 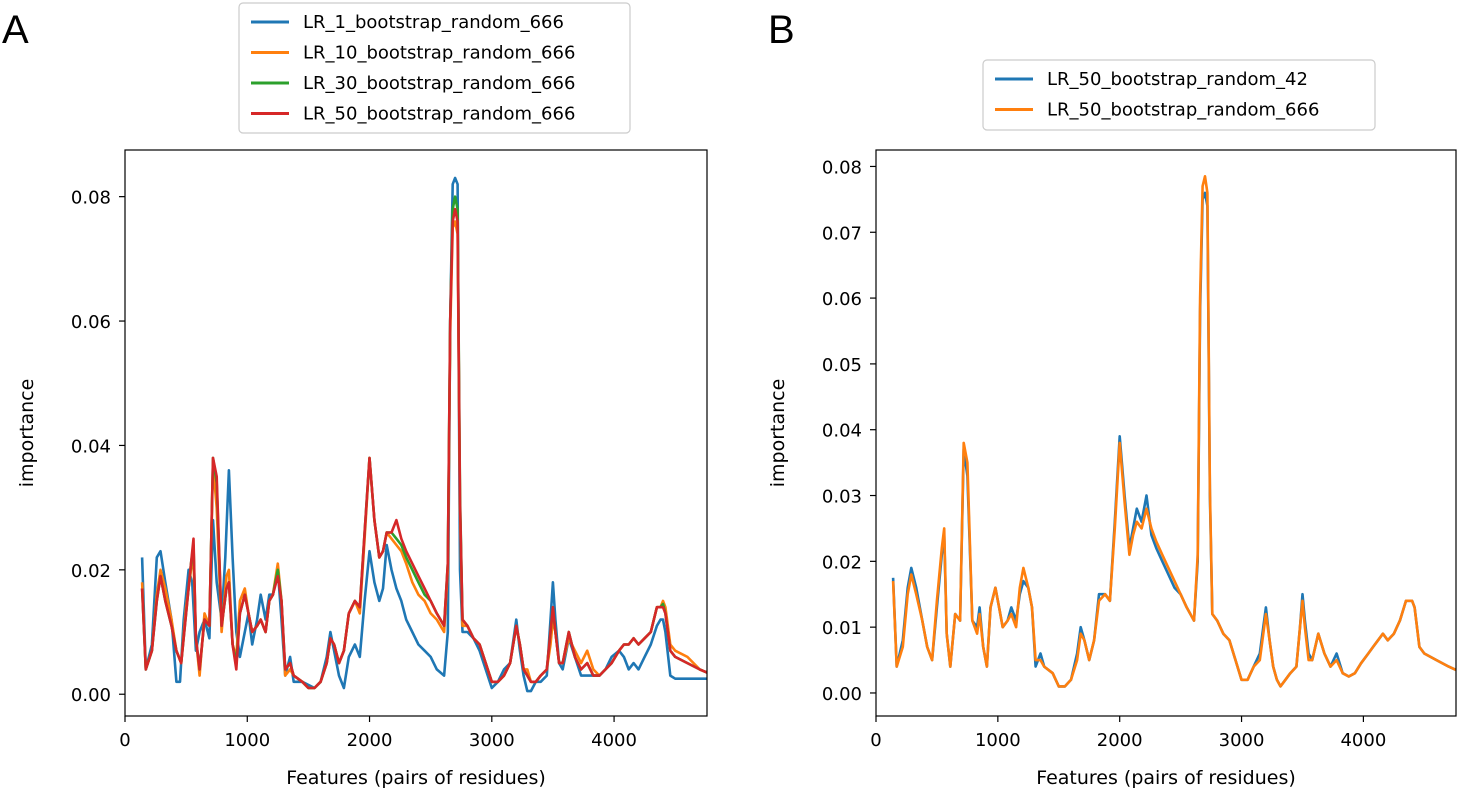 I want to click on panel-b-letter: B, so click(x=781, y=30).